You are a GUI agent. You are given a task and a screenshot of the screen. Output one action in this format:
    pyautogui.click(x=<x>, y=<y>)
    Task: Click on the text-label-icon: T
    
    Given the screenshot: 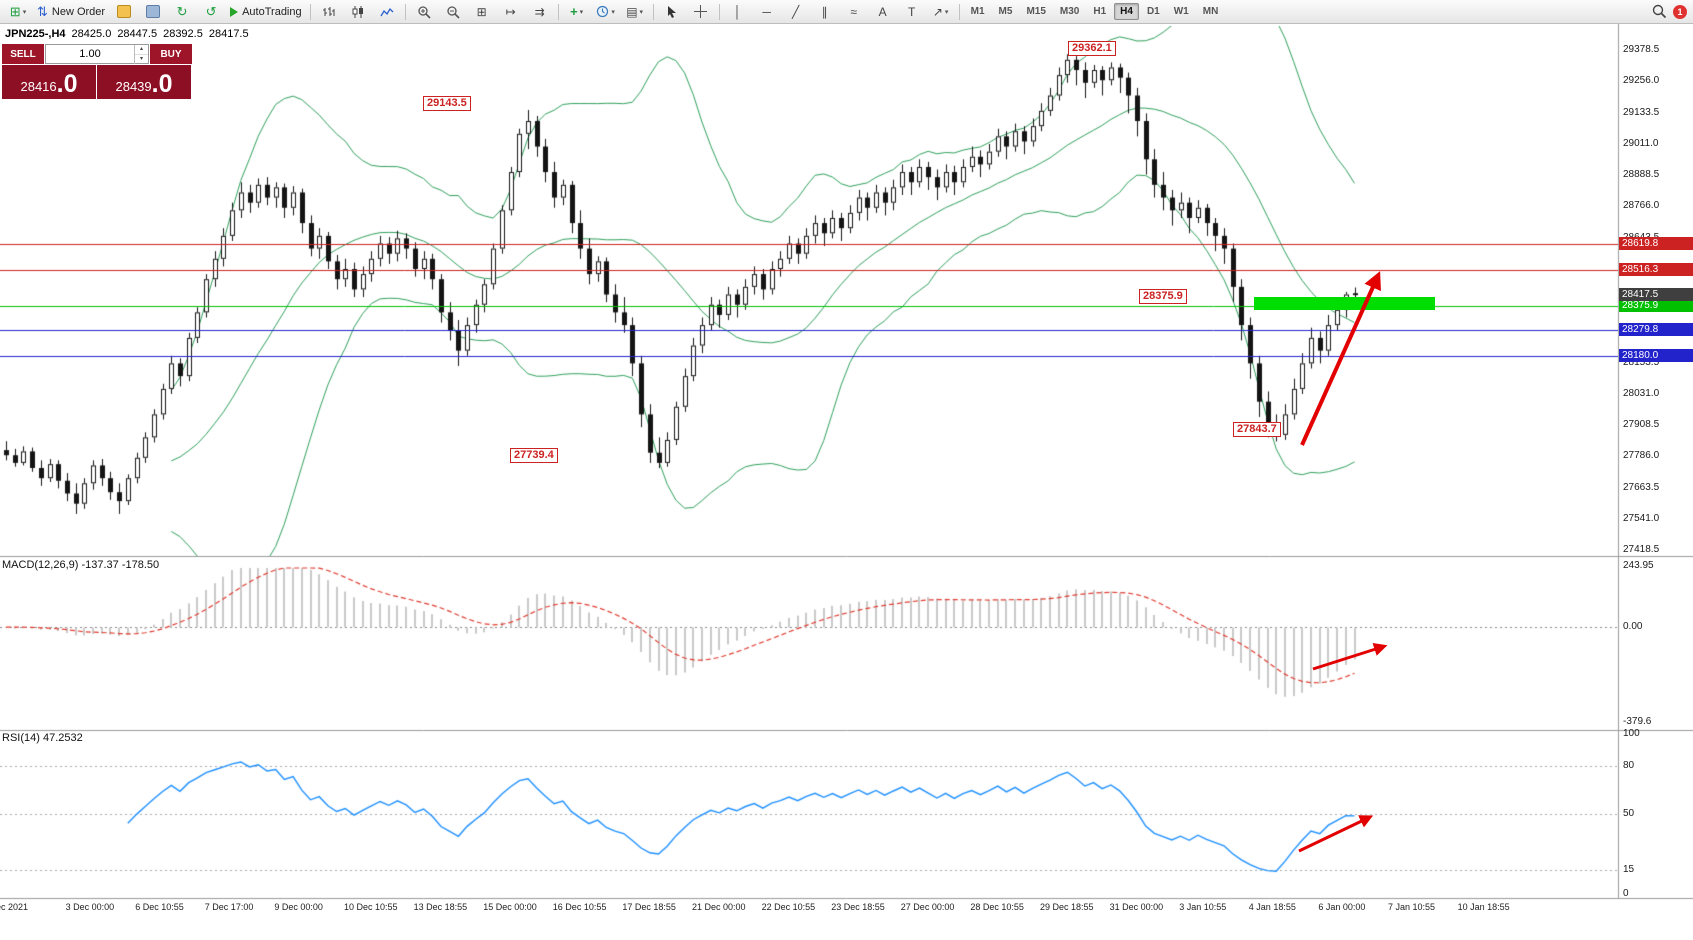 What is the action you would take?
    pyautogui.click(x=911, y=11)
    